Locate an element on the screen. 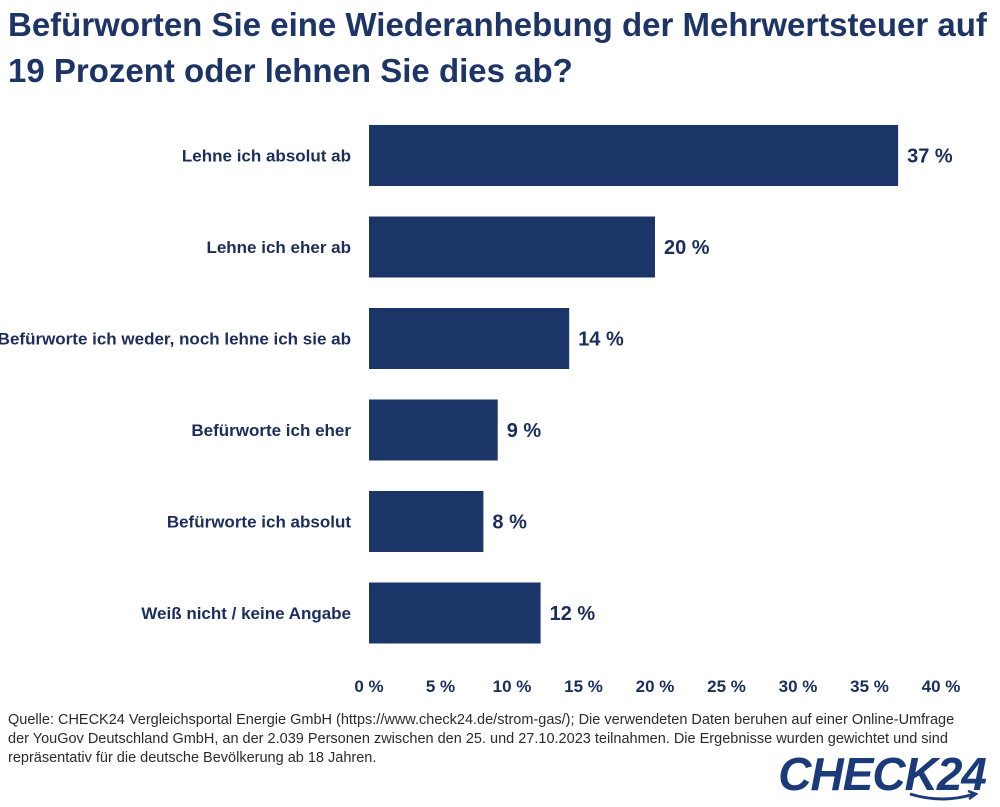 This screenshot has height=807, width=1000. x-tick-label: 40 % is located at coordinates (941, 686).